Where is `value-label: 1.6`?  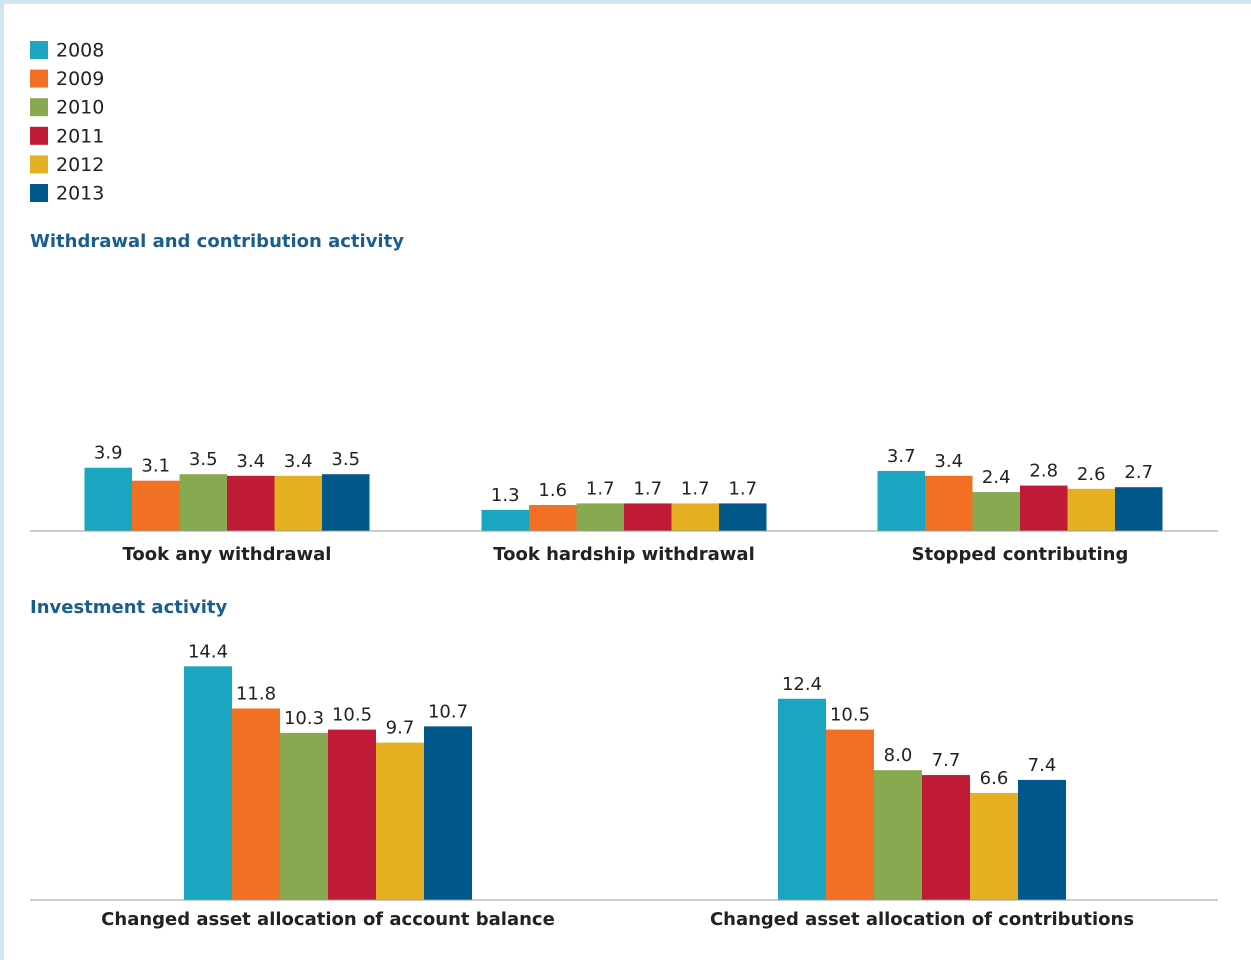
value-label: 1.6 is located at coordinates (552, 490).